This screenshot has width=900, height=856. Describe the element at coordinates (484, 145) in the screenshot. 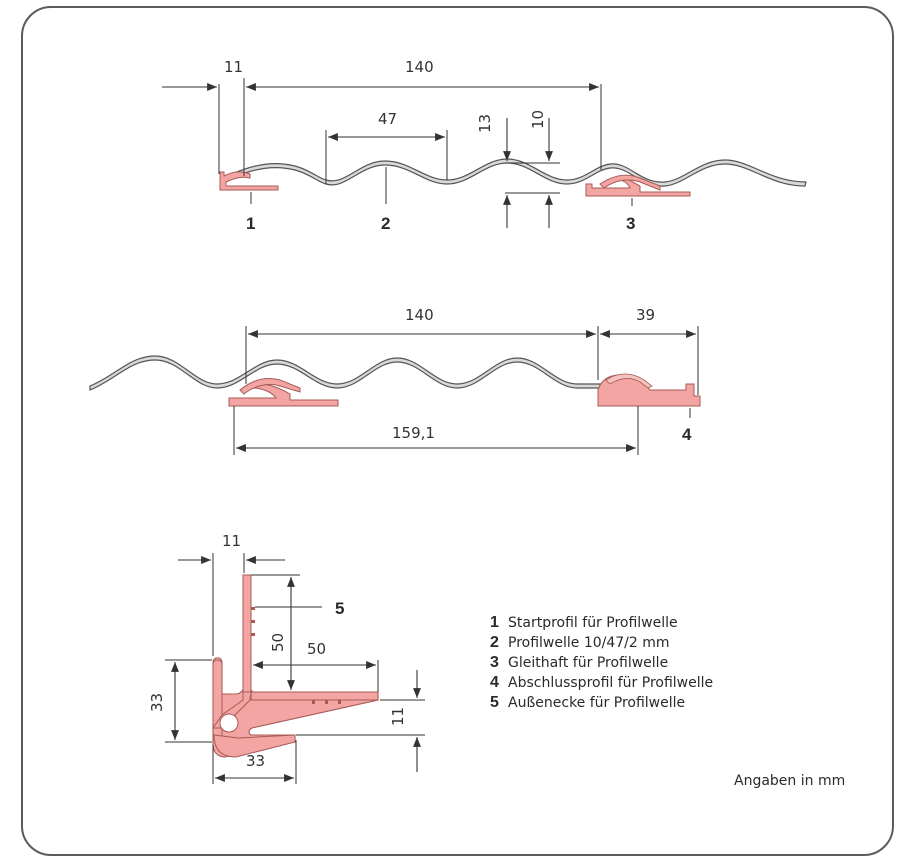

I see `top-detail: 11 140 47 13 10 1 2 3` at that location.